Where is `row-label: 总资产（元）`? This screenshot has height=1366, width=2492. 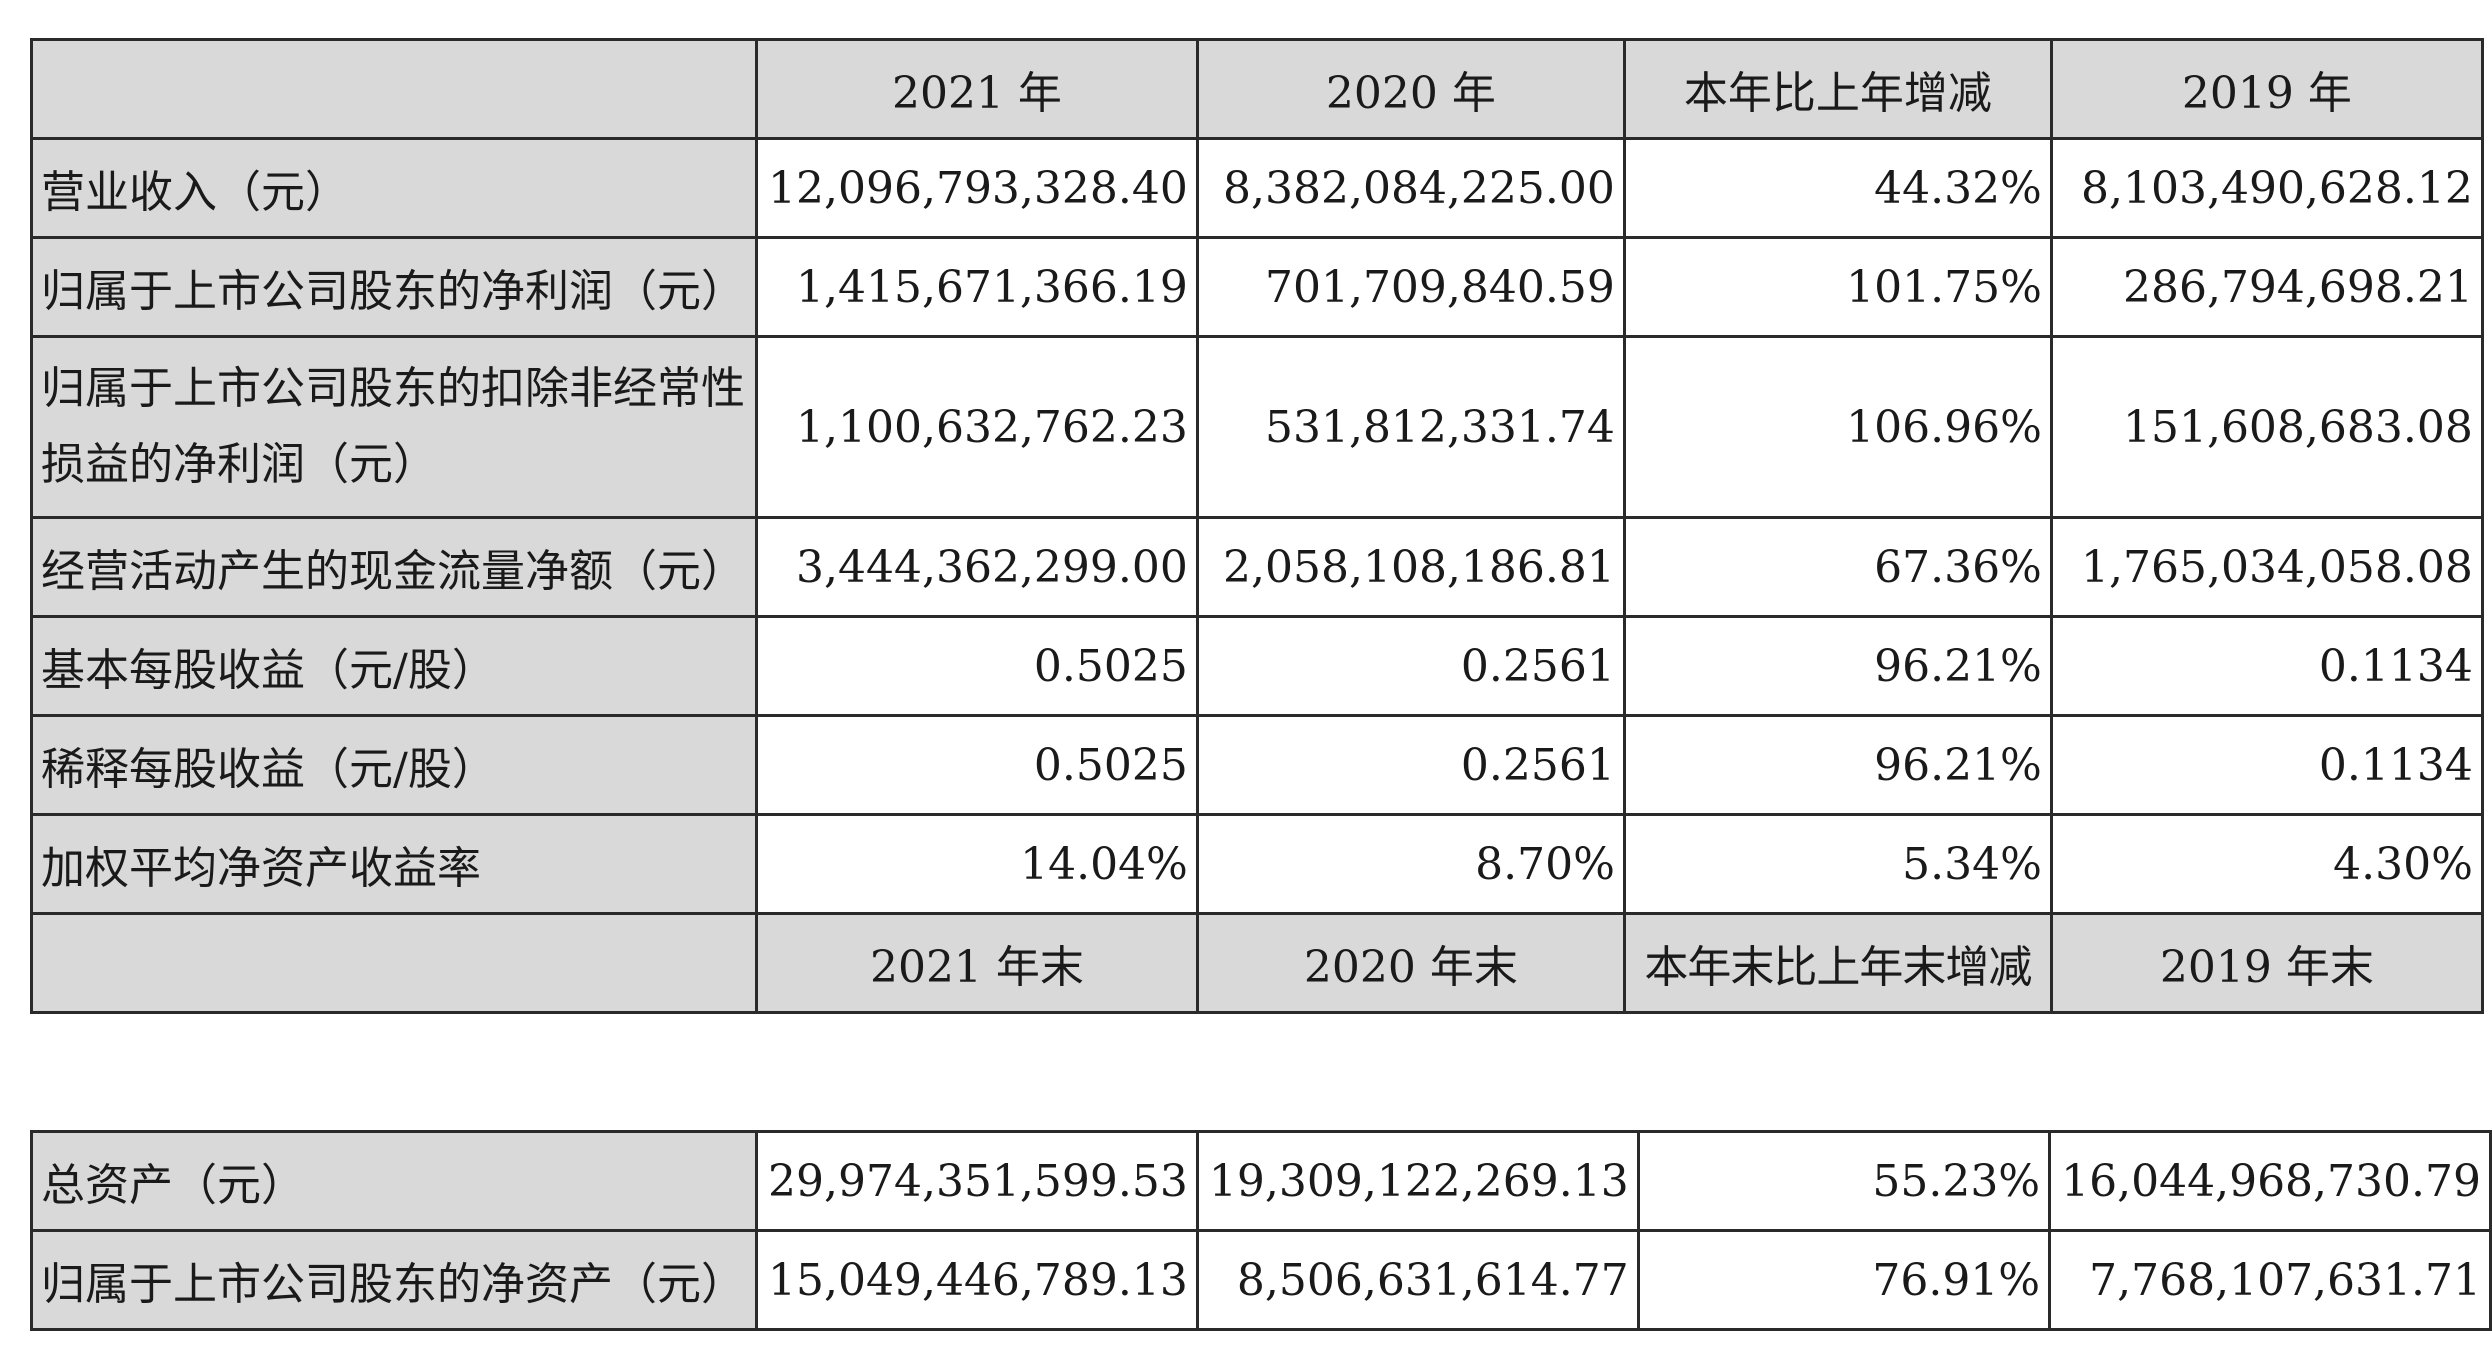
row-label: 总资产（元） is located at coordinates (394, 1181).